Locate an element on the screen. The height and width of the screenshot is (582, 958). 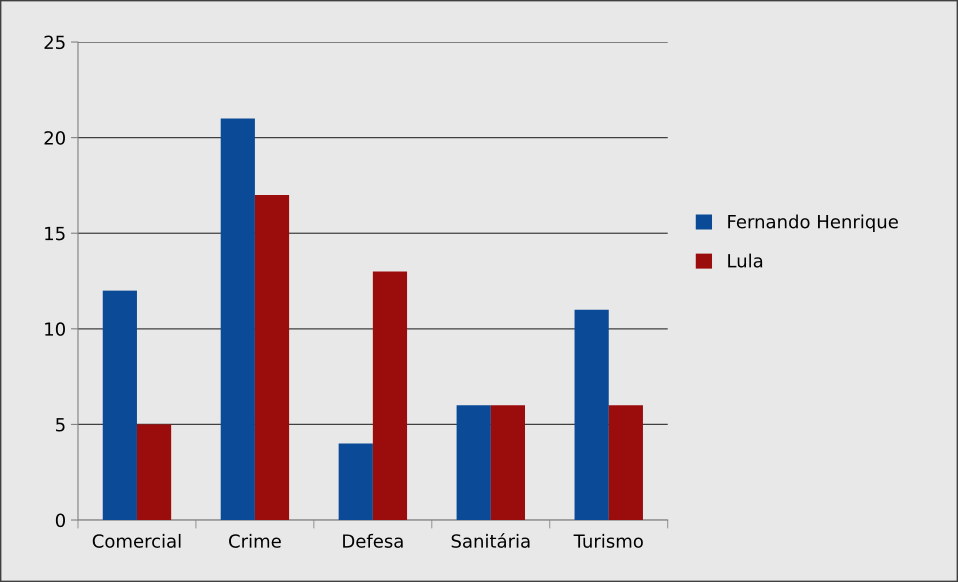
y-tick-label: 20 is located at coordinates (54, 138).